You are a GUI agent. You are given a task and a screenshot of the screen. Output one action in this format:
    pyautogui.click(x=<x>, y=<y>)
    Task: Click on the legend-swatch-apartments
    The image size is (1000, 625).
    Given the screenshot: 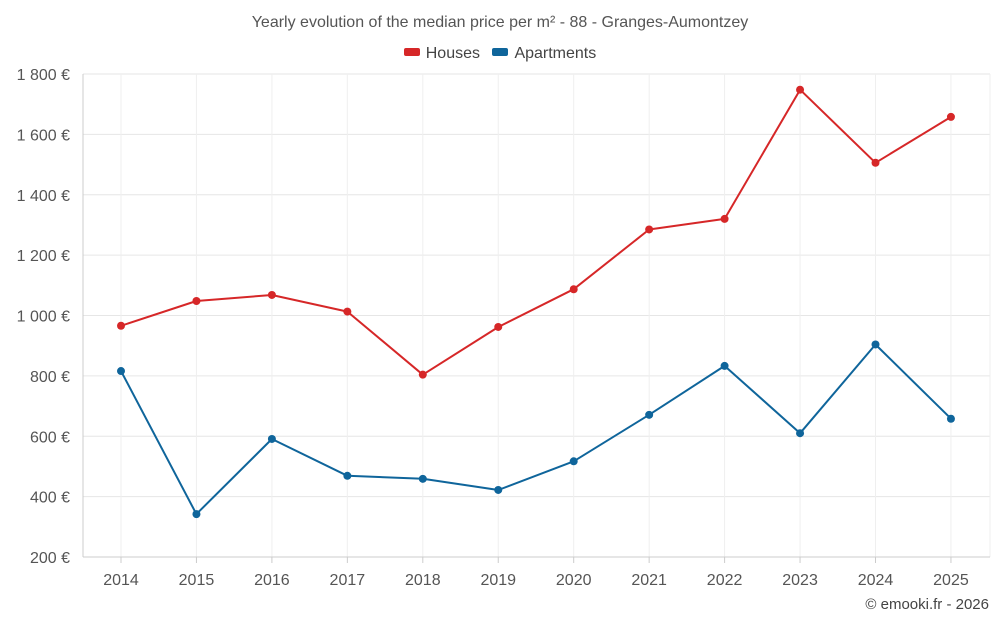 What is the action you would take?
    pyautogui.click(x=500, y=52)
    